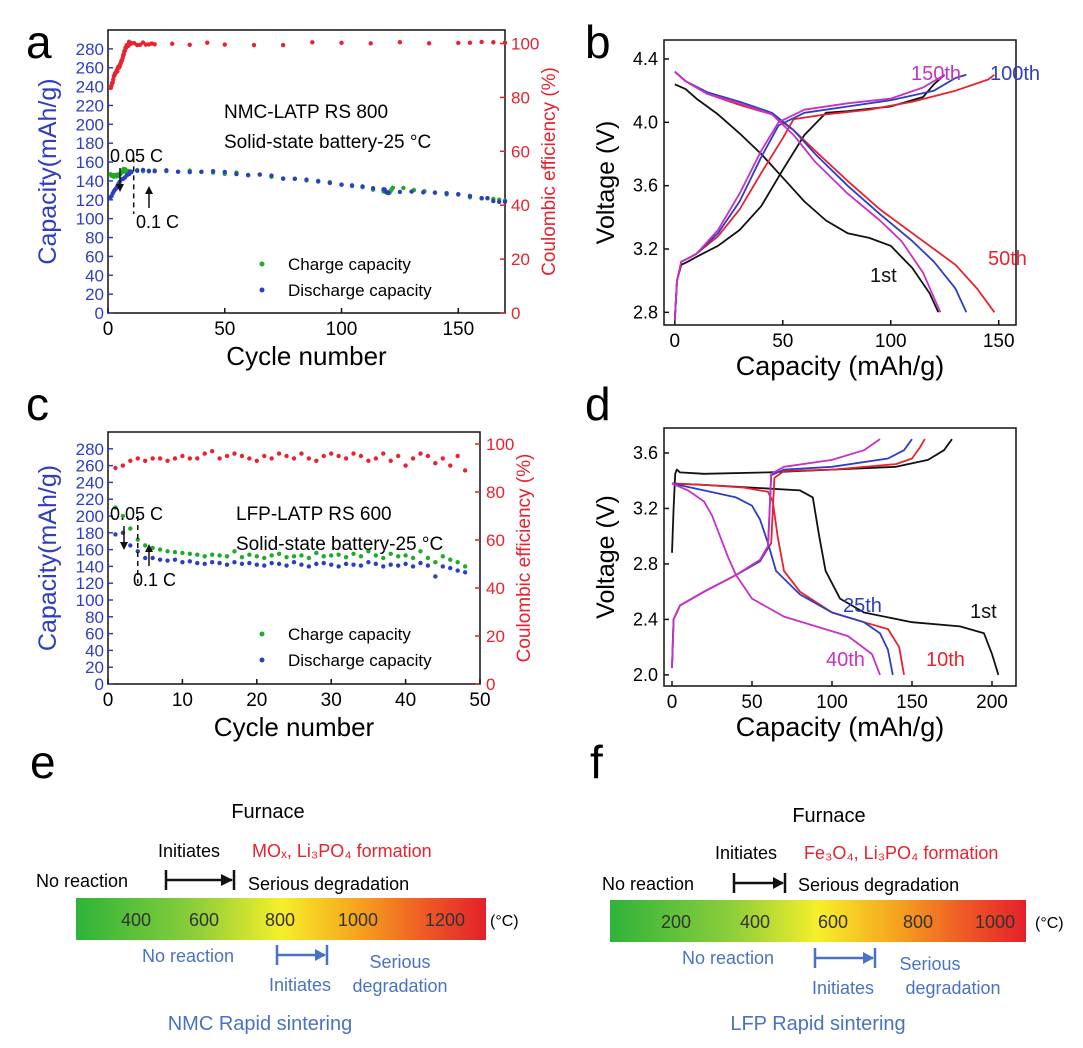 The image size is (1083, 1048). What do you see at coordinates (945, 660) in the screenshot?
I see `curve-label: 10th` at bounding box center [945, 660].